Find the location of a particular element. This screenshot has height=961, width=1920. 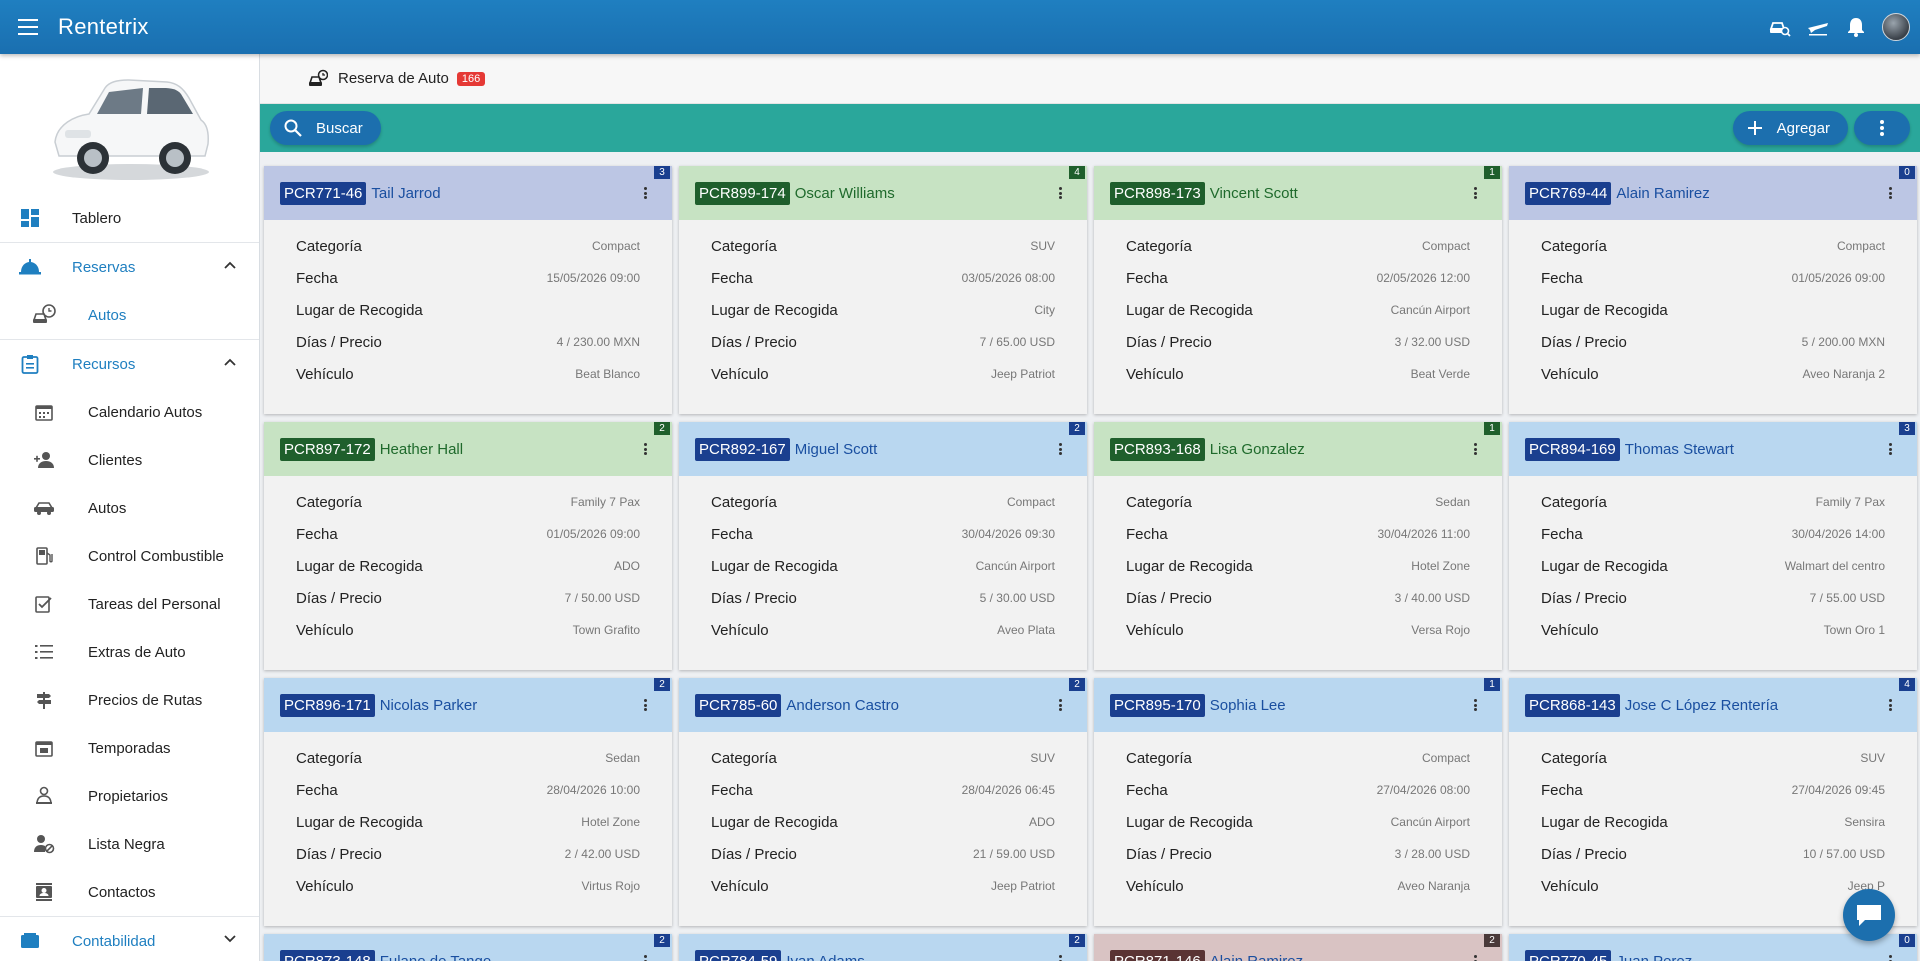

reservation-code: PCR868-143 is located at coordinates (1572, 705).